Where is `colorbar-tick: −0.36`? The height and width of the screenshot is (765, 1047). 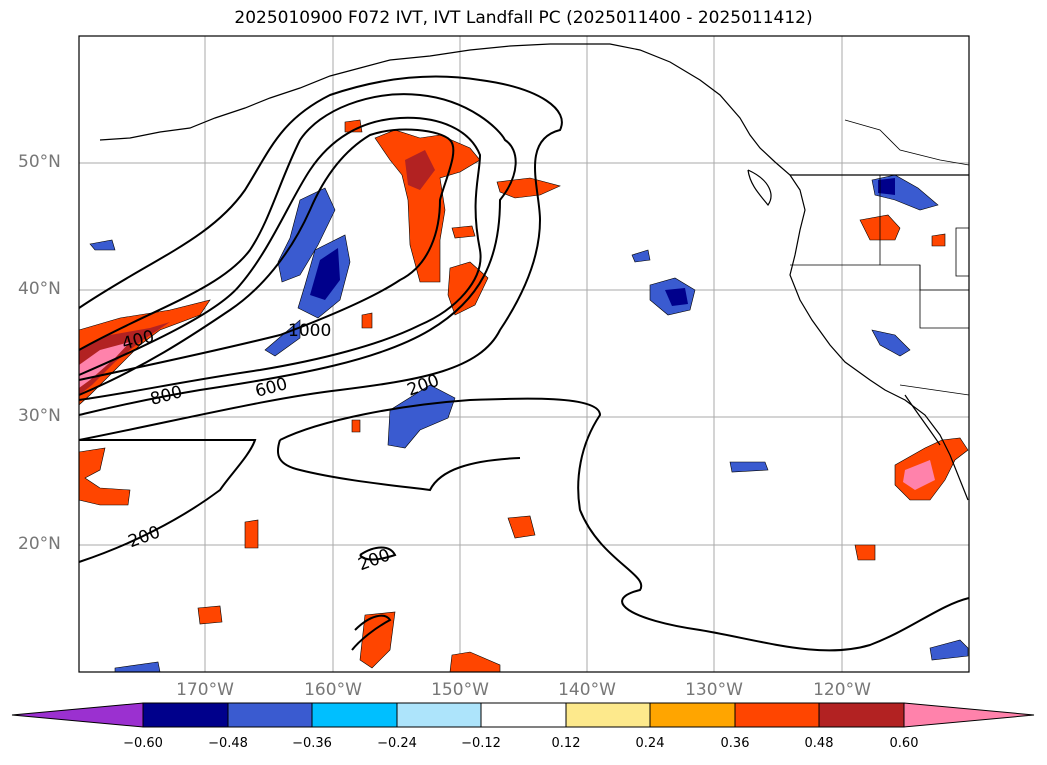
colorbar-tick: −0.36 is located at coordinates (312, 743).